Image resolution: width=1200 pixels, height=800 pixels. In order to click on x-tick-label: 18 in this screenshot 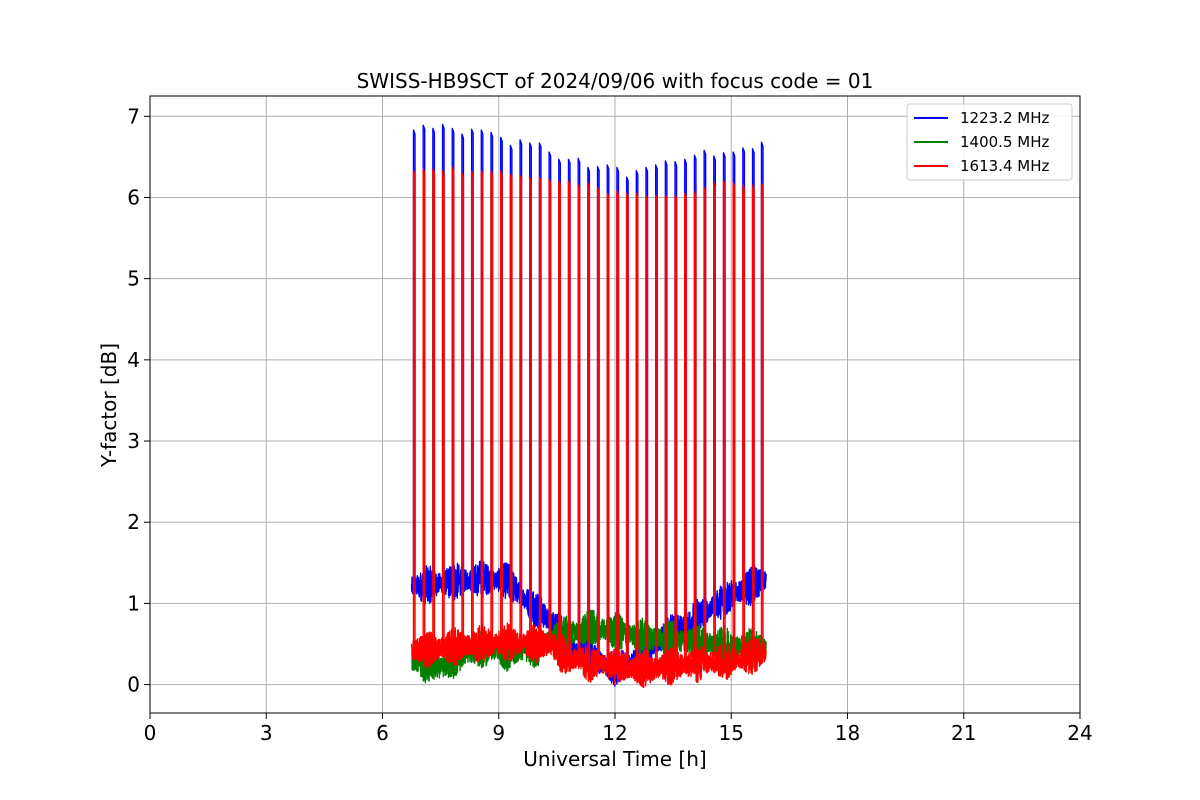, I will do `click(847, 733)`.